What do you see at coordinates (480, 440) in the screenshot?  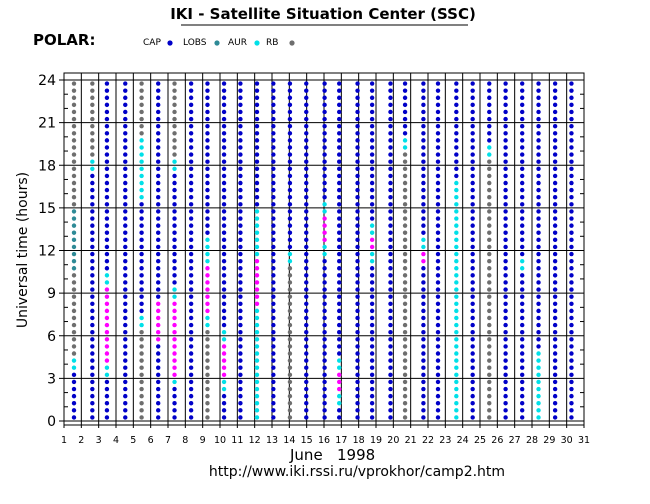 I see `x-tick-label: 25` at bounding box center [480, 440].